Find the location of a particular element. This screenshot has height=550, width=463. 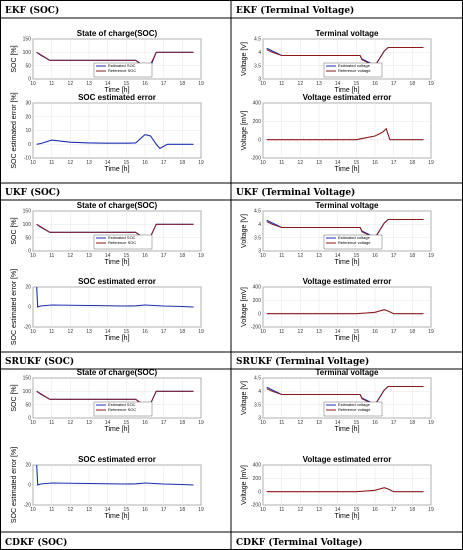

y-axis-label: SOC estimated error [%] is located at coordinates (14, 130).